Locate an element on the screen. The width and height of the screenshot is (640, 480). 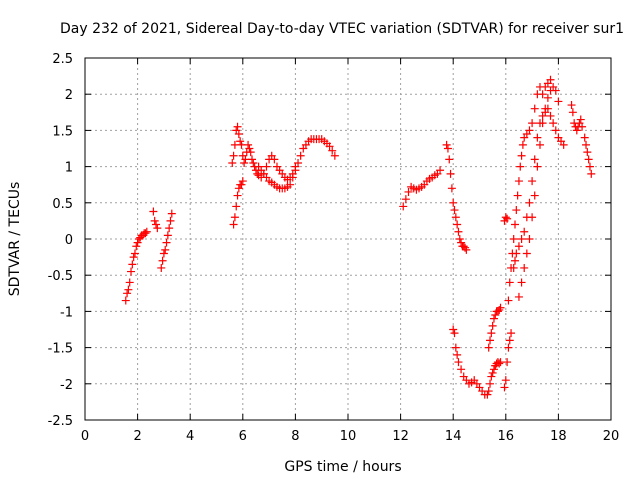
x-tick-label: 12 is located at coordinates (400, 436).